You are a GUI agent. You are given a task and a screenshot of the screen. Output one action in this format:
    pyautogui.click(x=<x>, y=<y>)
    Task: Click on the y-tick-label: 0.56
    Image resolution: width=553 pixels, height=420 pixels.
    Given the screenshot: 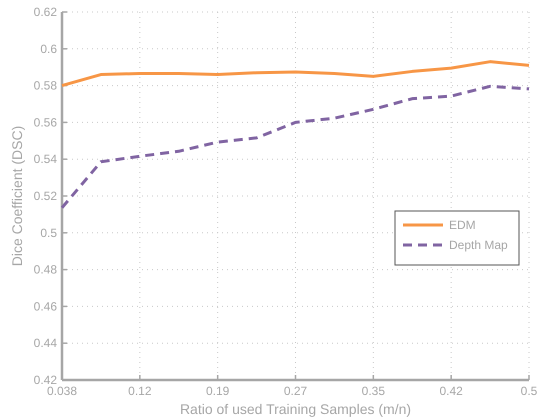 What is the action you would take?
    pyautogui.click(x=46, y=122)
    